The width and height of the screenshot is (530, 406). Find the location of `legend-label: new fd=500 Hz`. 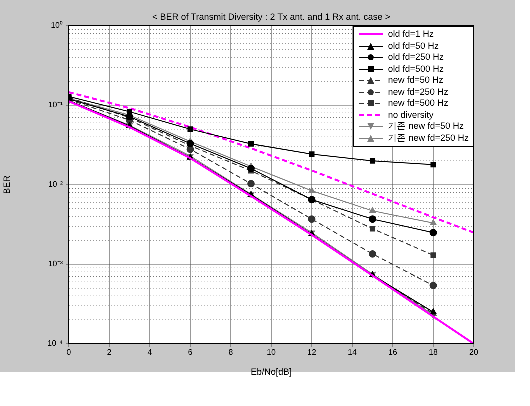

legend-label: new fd=500 Hz is located at coordinates (418, 104).